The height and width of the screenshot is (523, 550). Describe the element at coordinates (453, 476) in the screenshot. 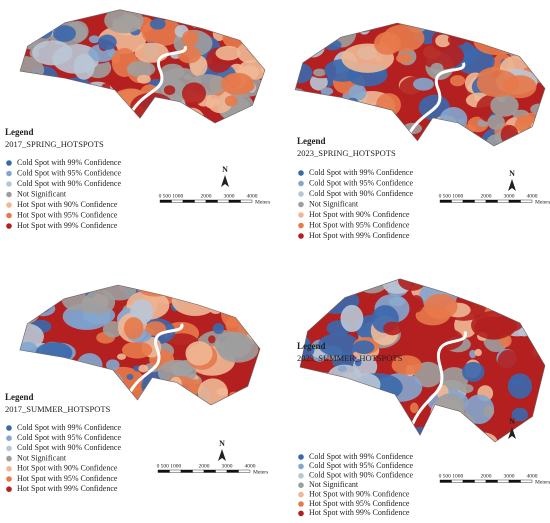

I see `scale-label: 500 1000` at that location.